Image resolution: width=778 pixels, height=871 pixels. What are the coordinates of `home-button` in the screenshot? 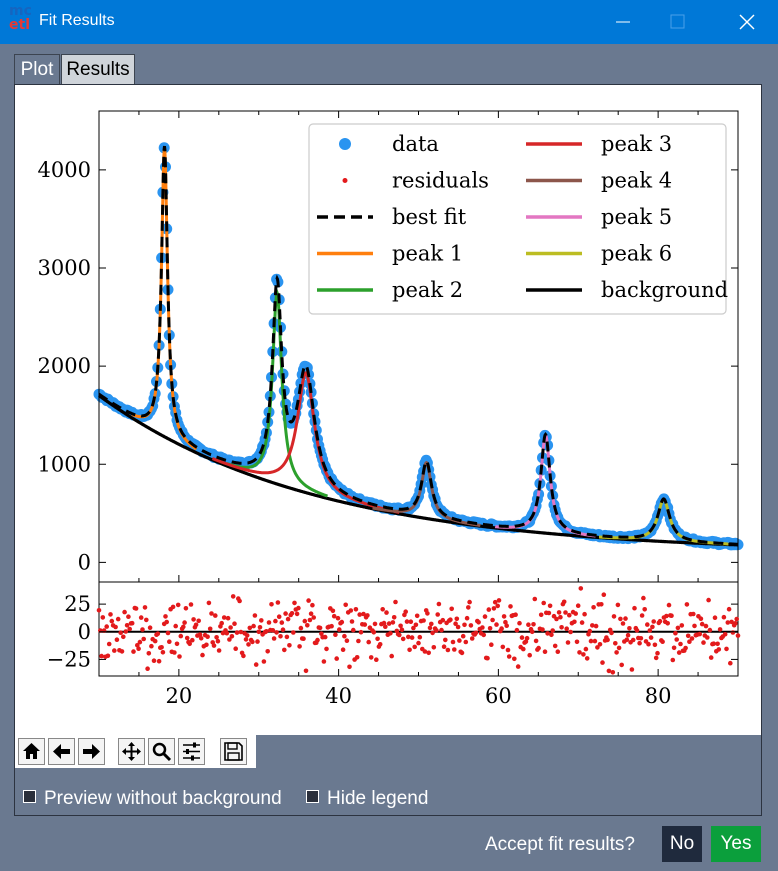 It's located at (31, 751).